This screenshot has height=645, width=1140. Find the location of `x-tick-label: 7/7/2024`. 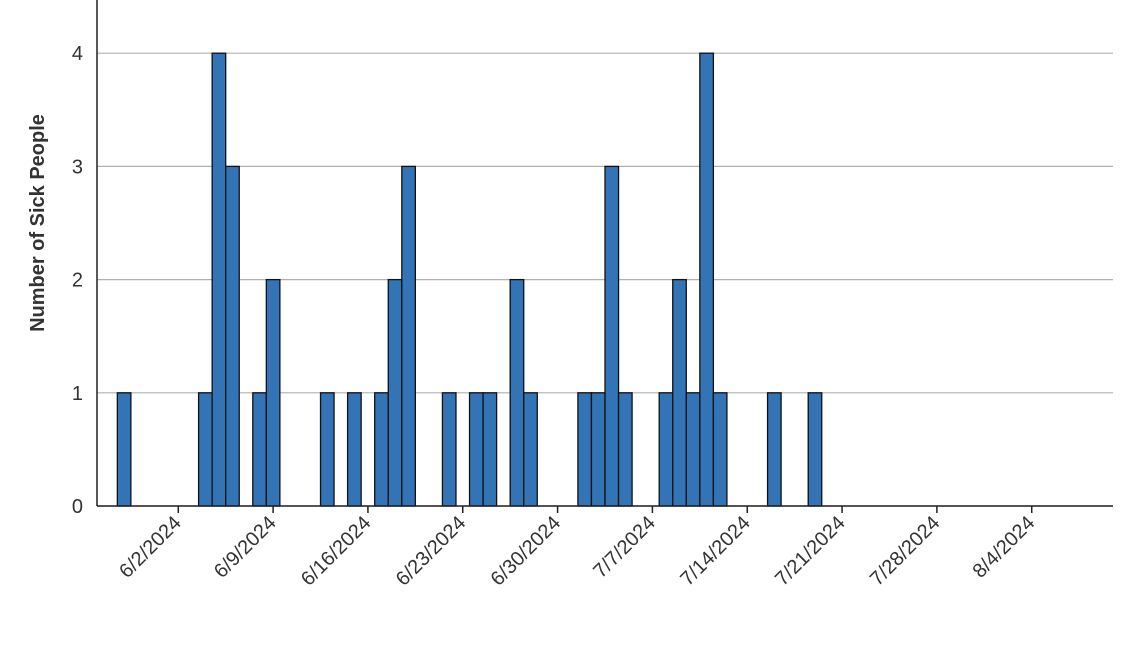

x-tick-label: 7/7/2024 is located at coordinates (624, 547).